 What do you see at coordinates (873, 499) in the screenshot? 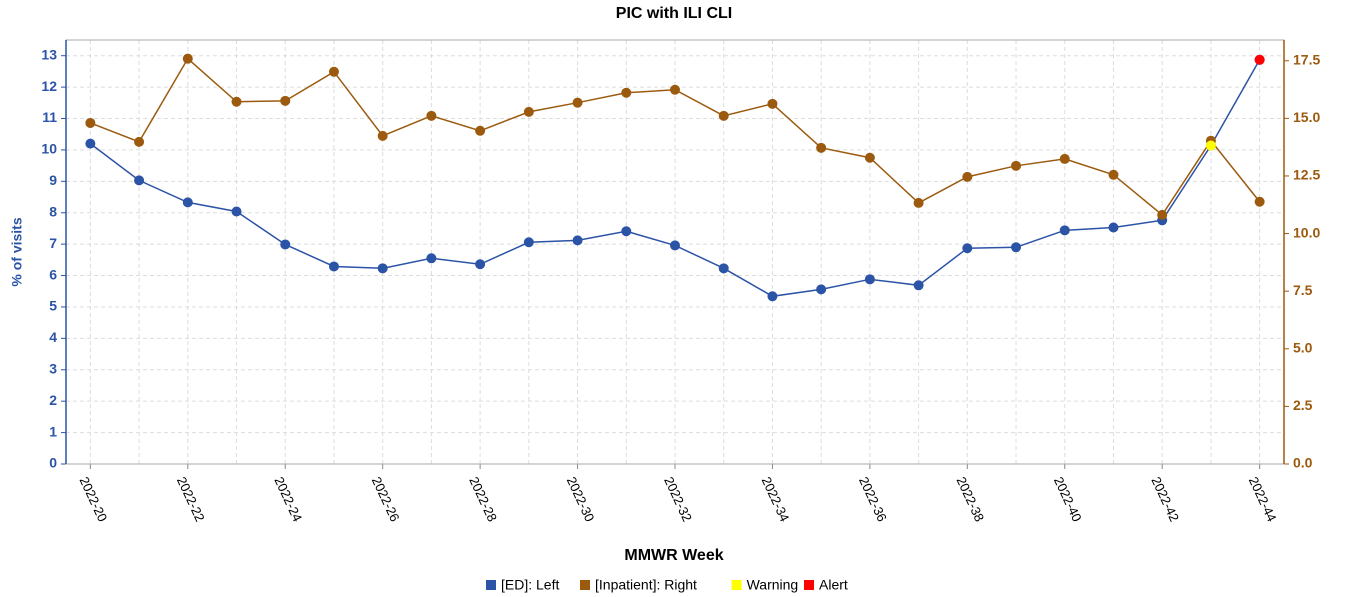
I see `x-tick-label: 2022-36` at bounding box center [873, 499].